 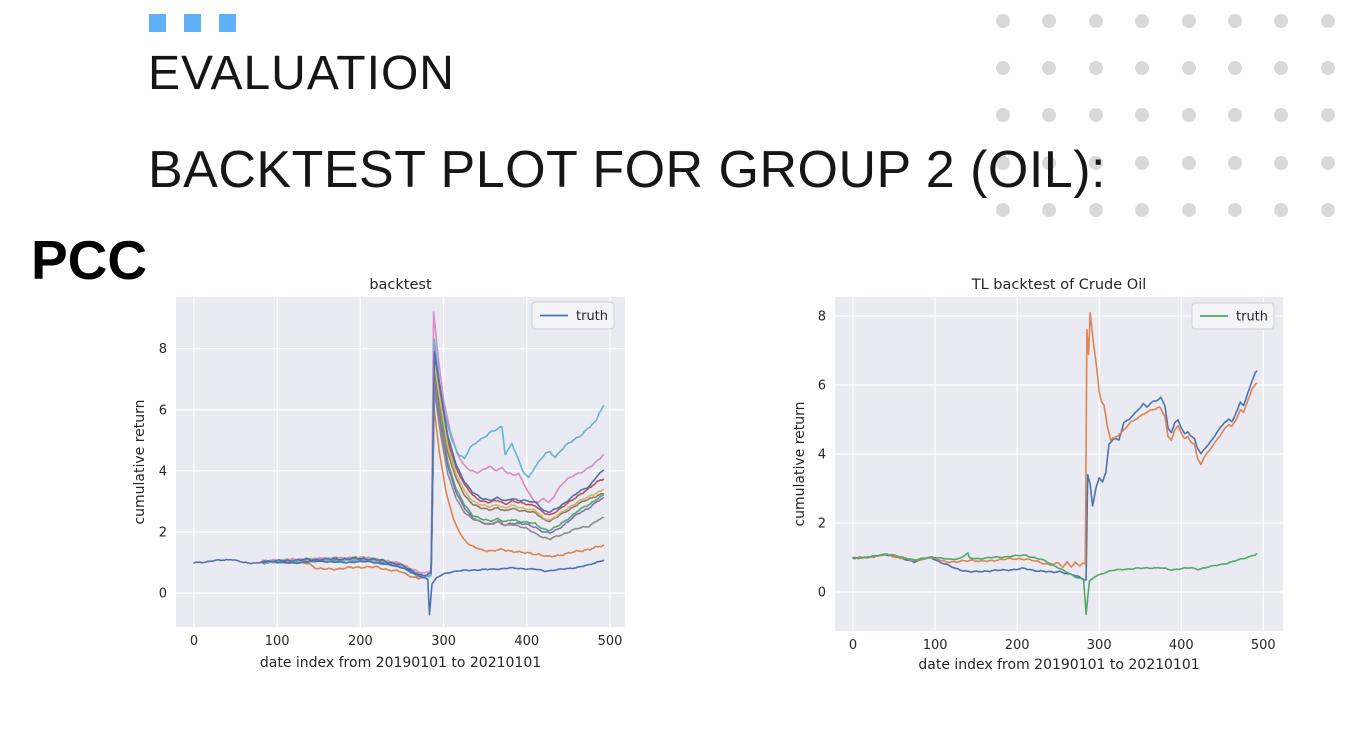 What do you see at coordinates (627, 170) in the screenshot?
I see `page-subtitle: BACKTEST PLOT FOR GROUP 2 (OIL):` at bounding box center [627, 170].